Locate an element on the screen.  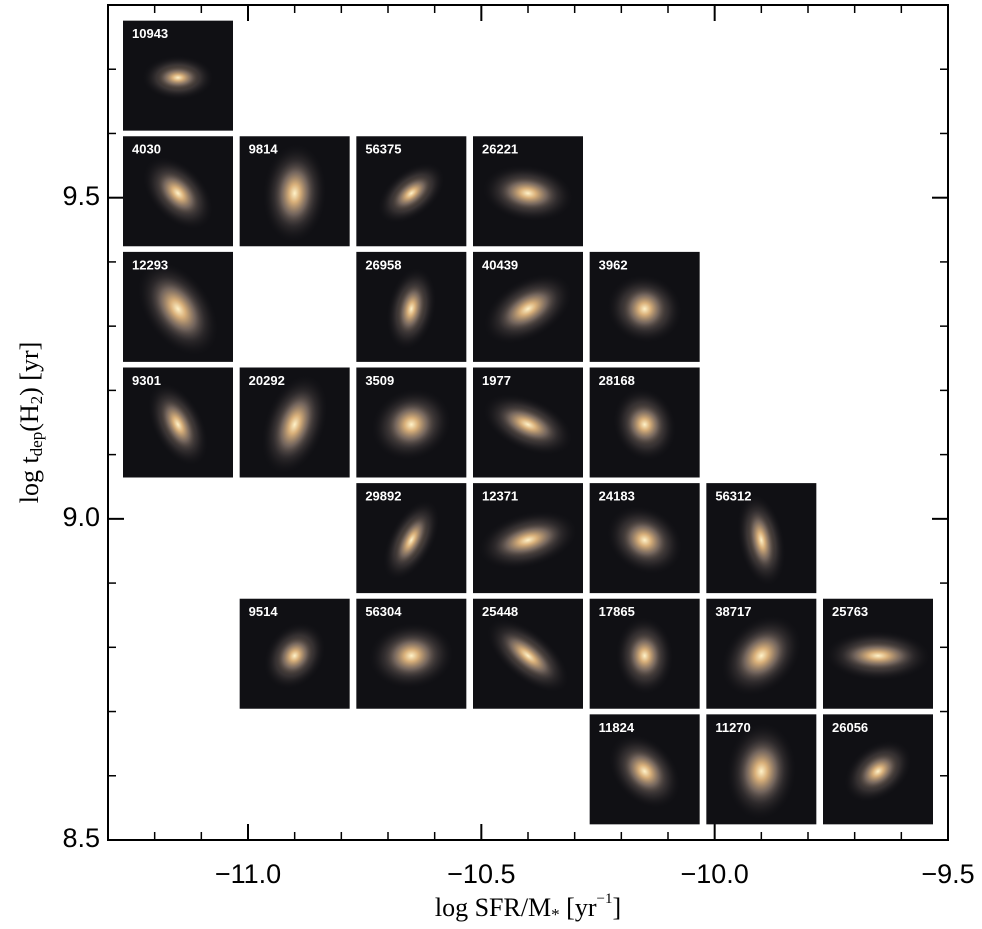
galaxy-tile: 4030 is located at coordinates (178, 191).